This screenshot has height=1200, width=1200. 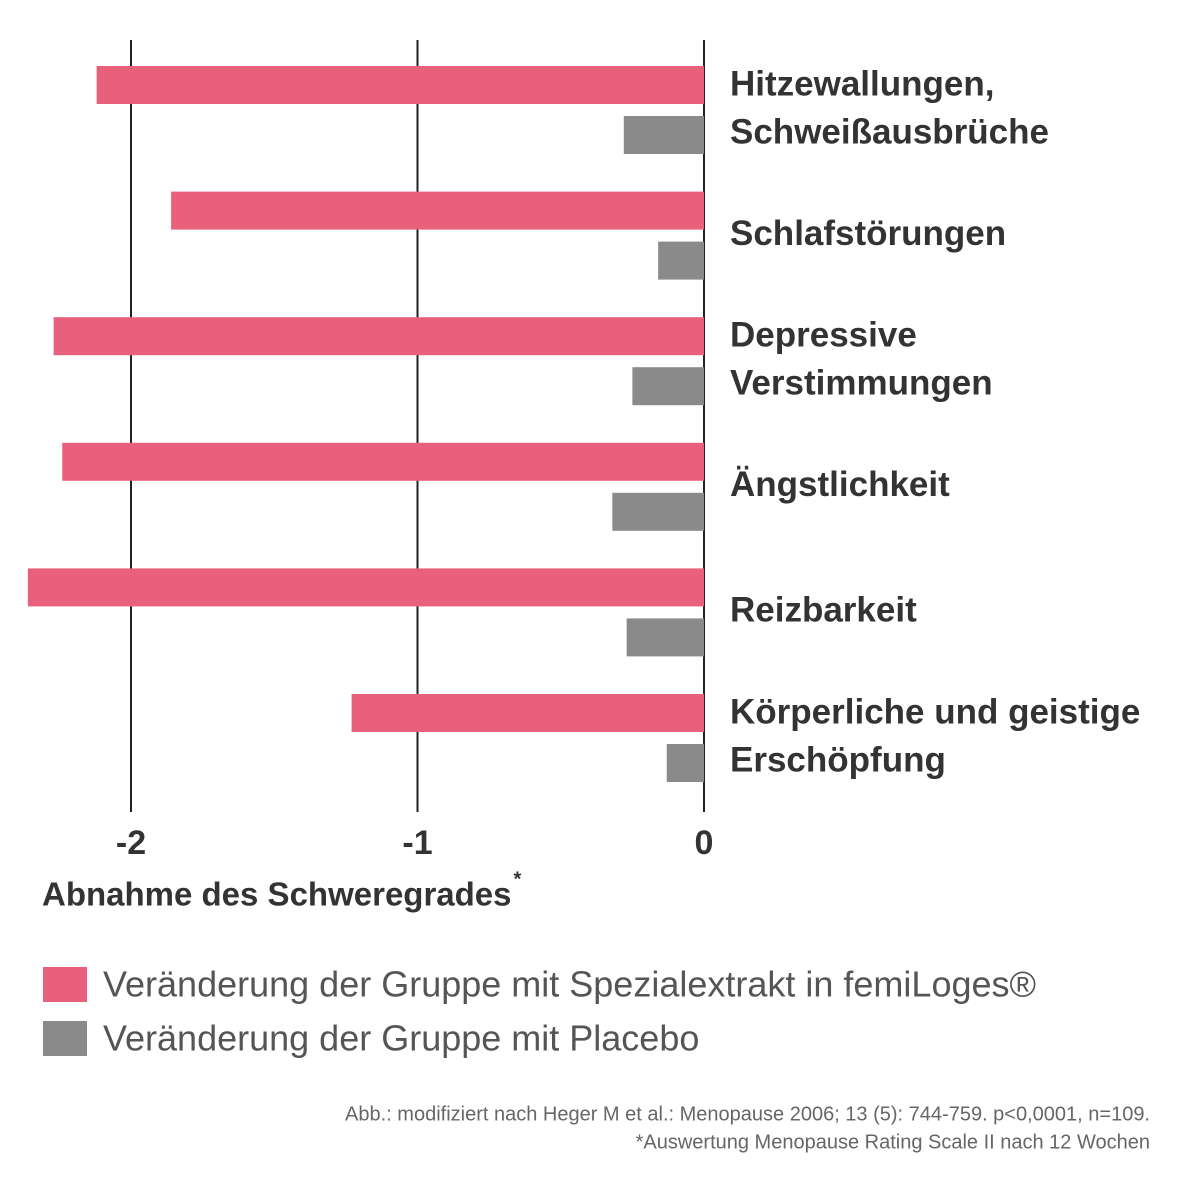 What do you see at coordinates (889, 131) in the screenshot?
I see `category-label: Schweißausbrüche` at bounding box center [889, 131].